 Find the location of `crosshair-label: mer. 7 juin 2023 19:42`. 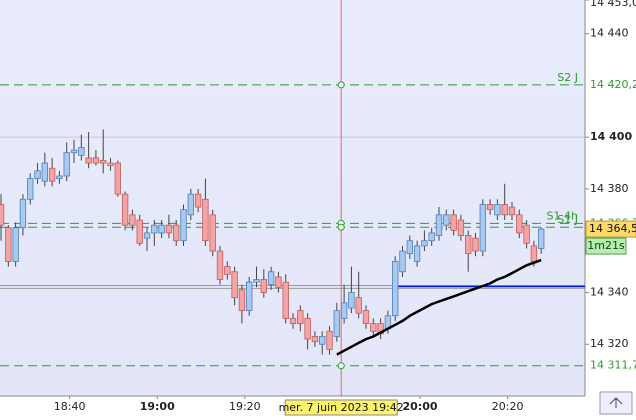

crosshair-label: mer. 7 juin 2023 19:42 is located at coordinates (341, 407).